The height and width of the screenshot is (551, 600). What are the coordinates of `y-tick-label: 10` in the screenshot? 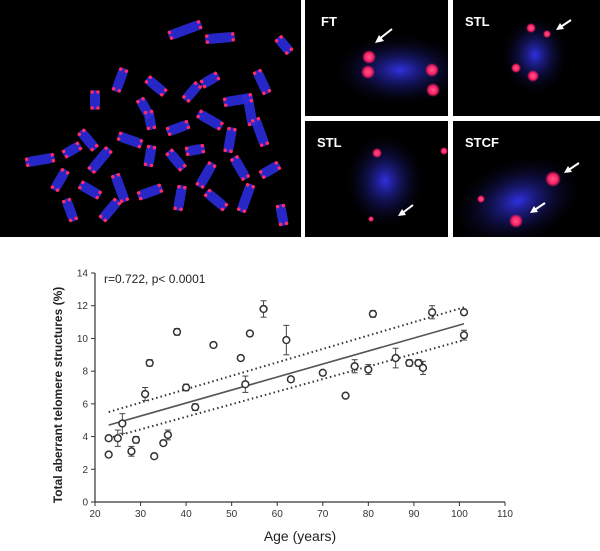 It's located at (83, 339).